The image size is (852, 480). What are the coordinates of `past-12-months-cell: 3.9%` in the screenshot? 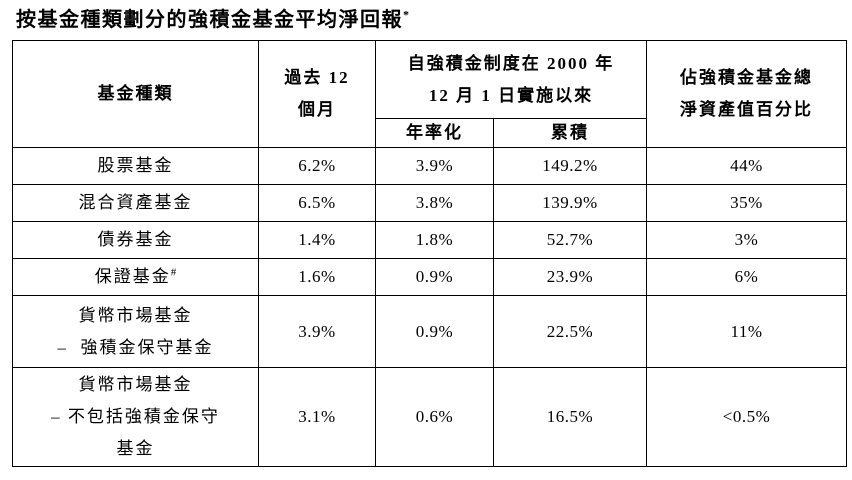 It's located at (317, 331).